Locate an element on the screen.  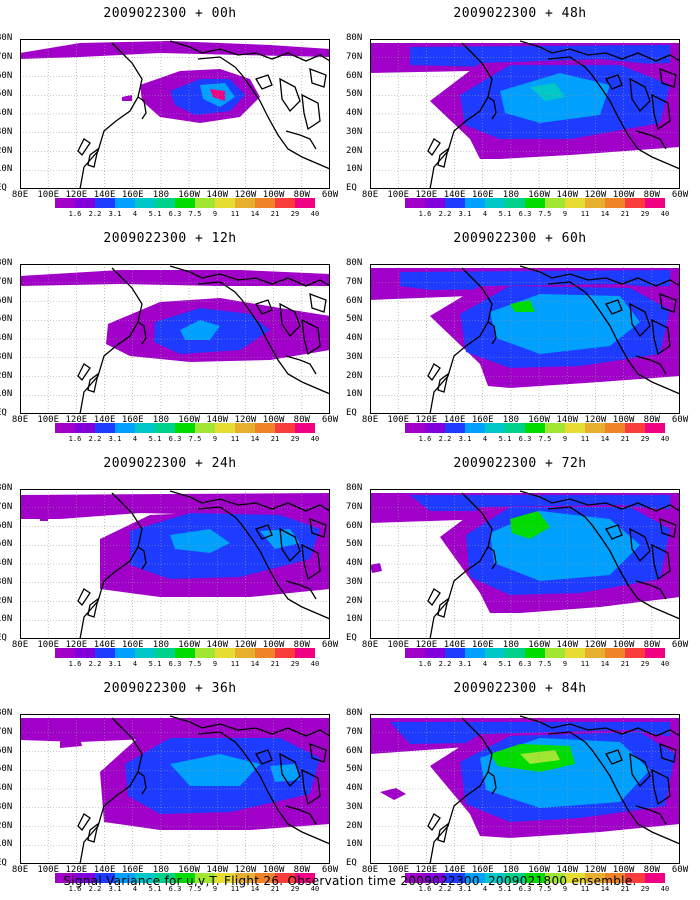
colorbar-label: 2.2 is located at coordinates (445, 664).